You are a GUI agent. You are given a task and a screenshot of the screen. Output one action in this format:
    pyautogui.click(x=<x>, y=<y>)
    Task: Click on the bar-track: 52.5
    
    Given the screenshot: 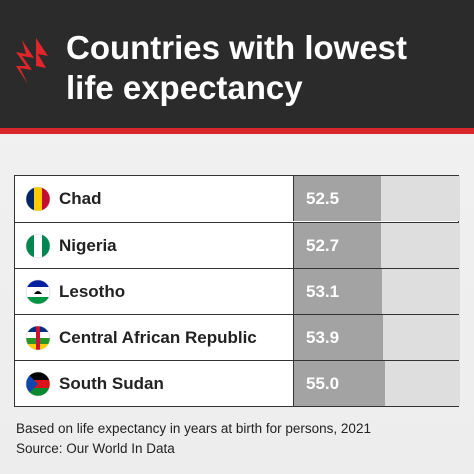 What is the action you would take?
    pyautogui.click(x=376, y=198)
    